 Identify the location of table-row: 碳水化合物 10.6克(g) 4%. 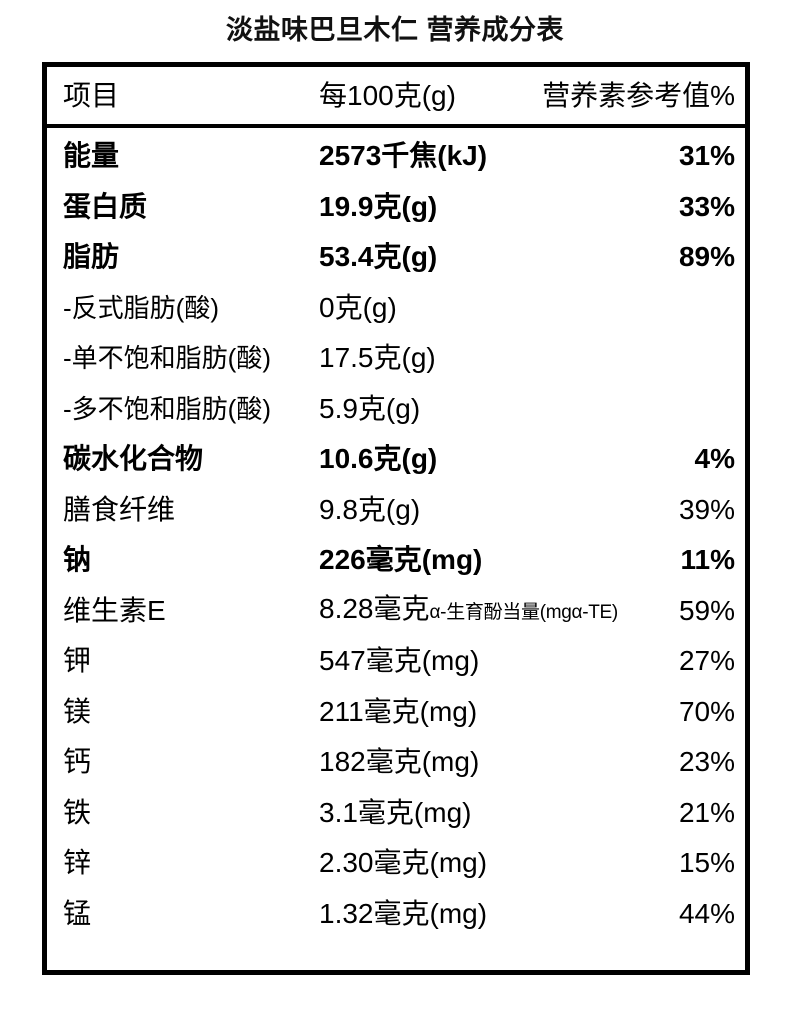
(396, 459).